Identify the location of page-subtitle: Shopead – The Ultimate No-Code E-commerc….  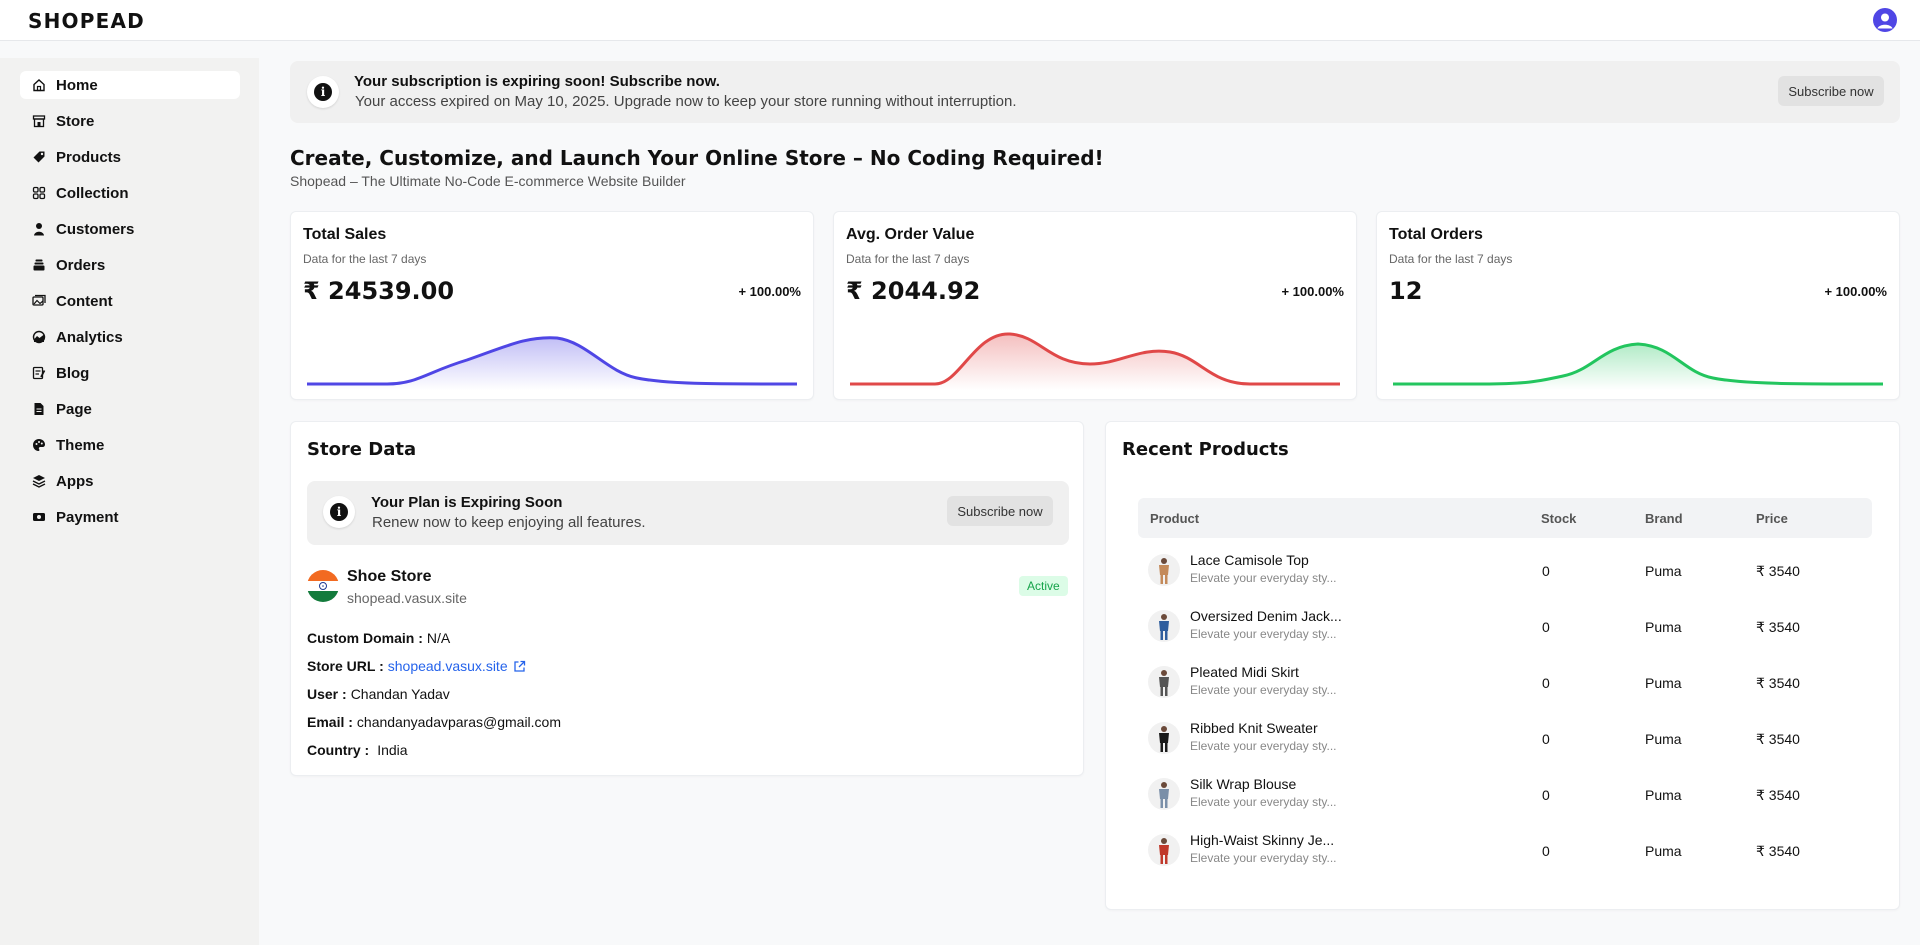
(488, 181).